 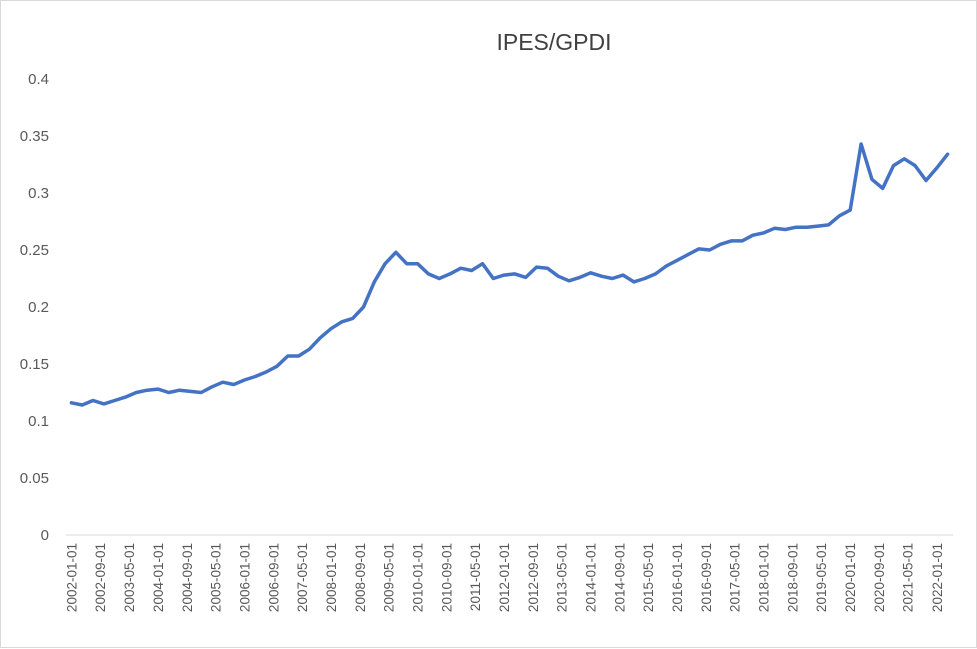 I want to click on x-tick-label: 2010-01-01, so click(x=418, y=577).